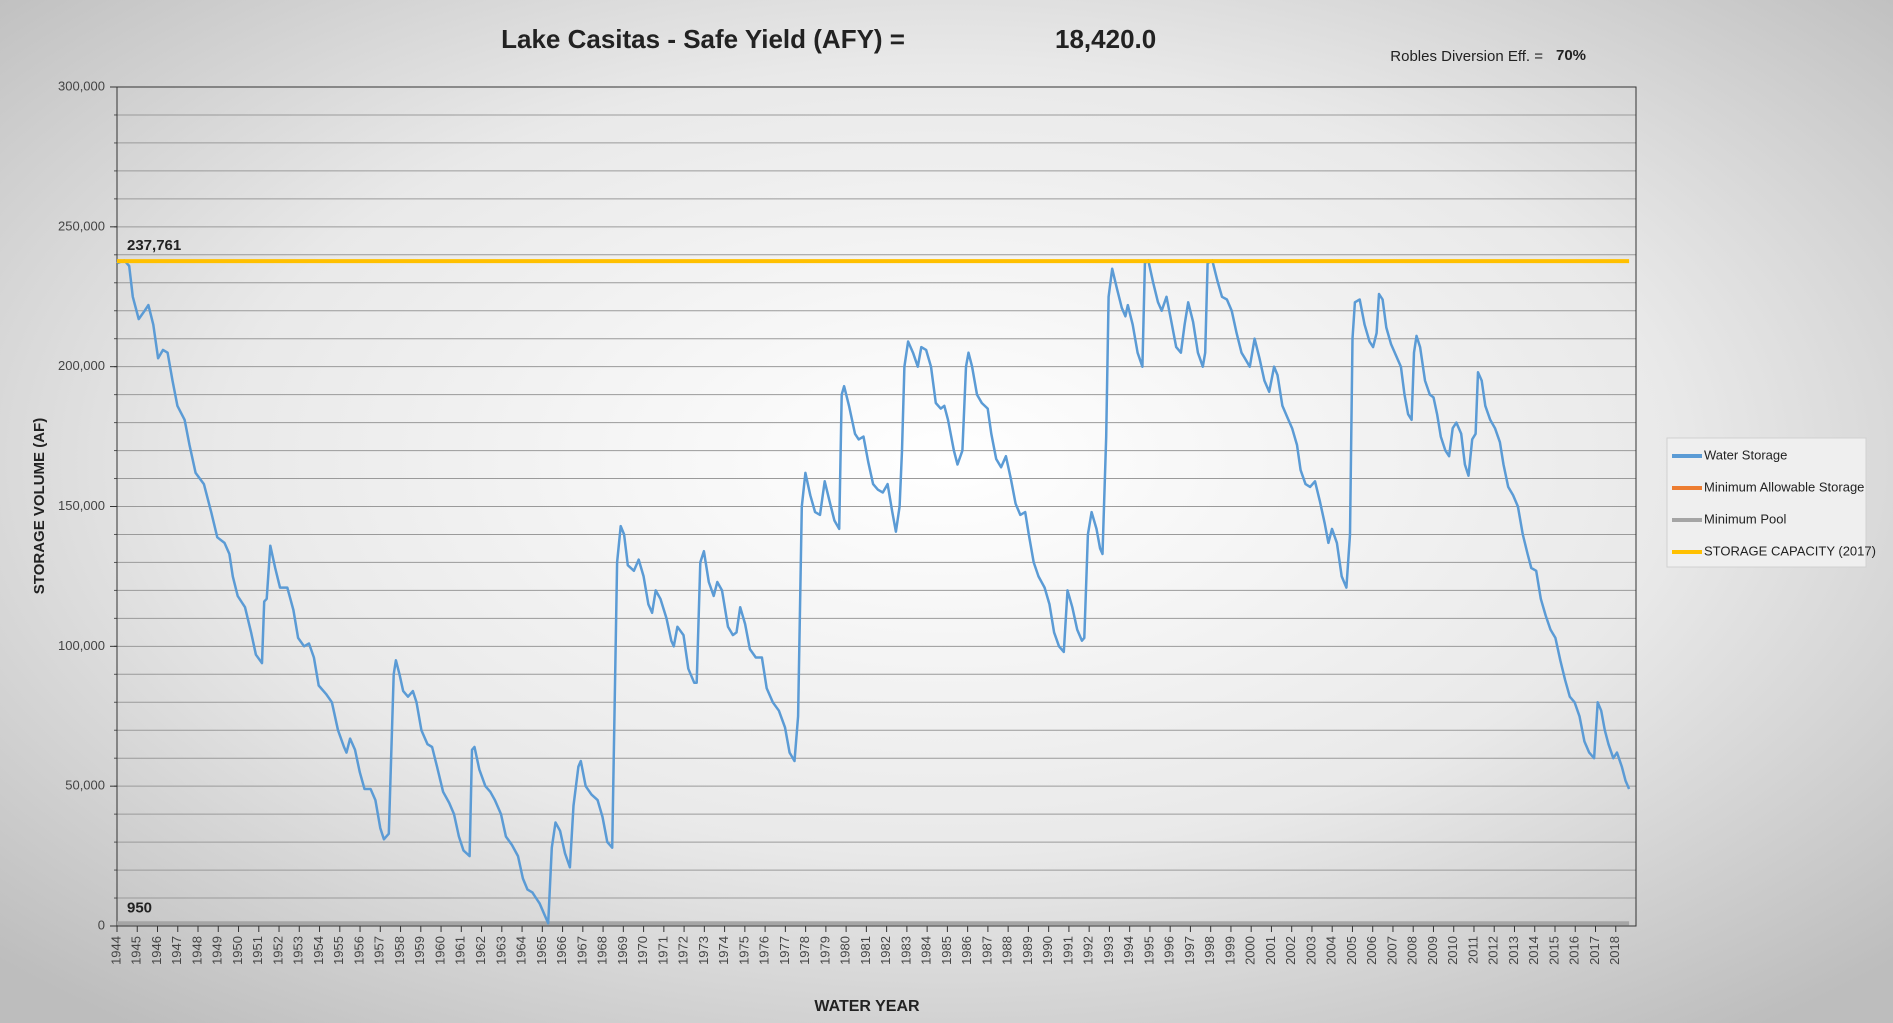 The height and width of the screenshot is (1023, 1893). What do you see at coordinates (1229, 950) in the screenshot?
I see `x-tick-label: 1999` at bounding box center [1229, 950].